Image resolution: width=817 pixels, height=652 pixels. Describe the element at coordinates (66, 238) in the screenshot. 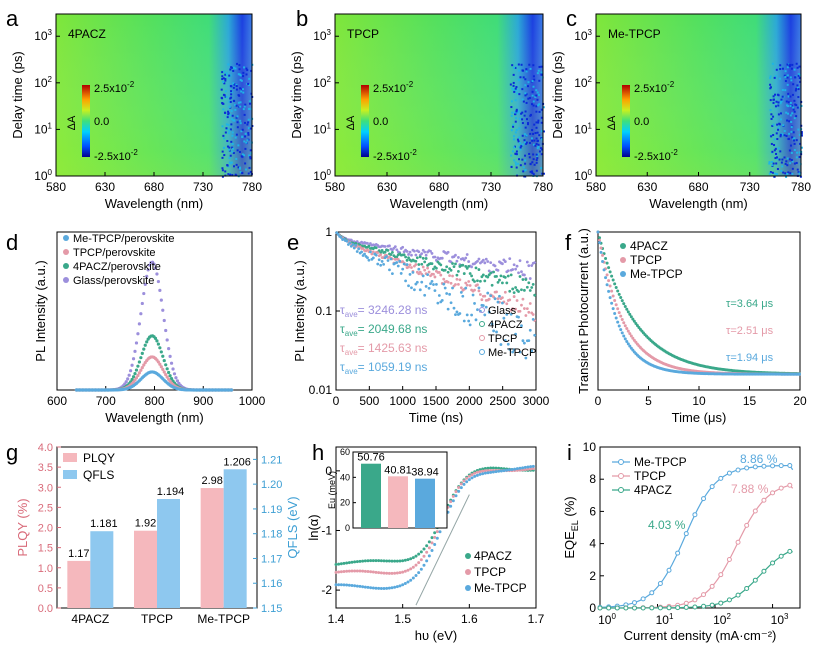

I see `legend-marker-d` at that location.